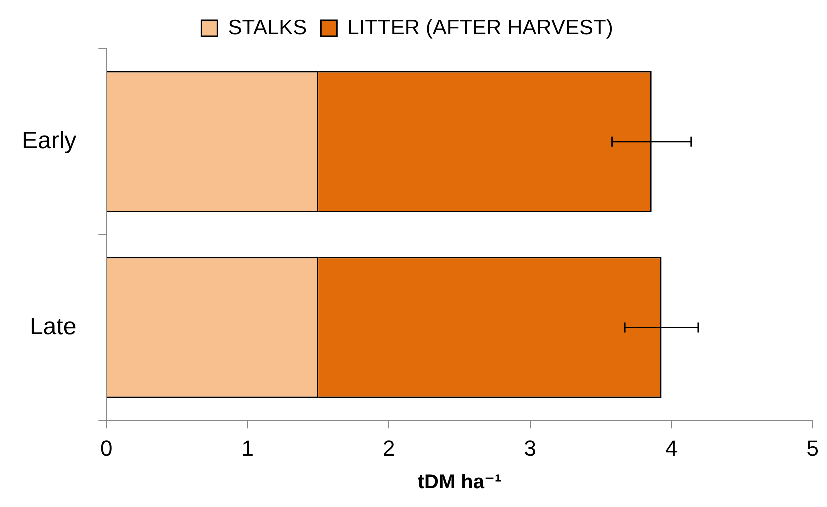 Image resolution: width=827 pixels, height=507 pixels. I want to click on legend-label: STALKS, so click(268, 28).